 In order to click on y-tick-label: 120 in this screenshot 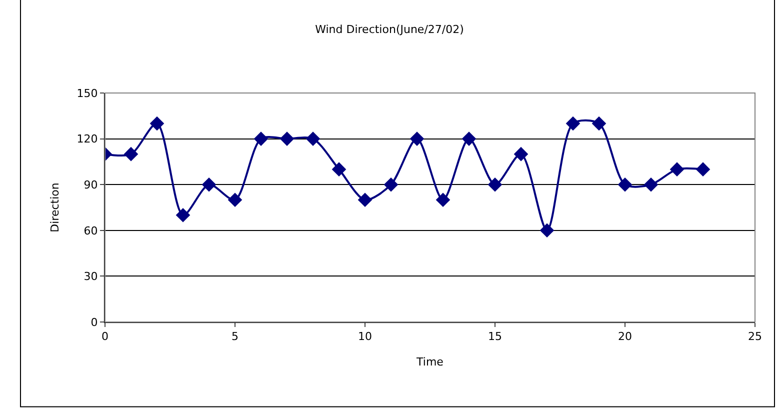, I will do `click(87, 139)`.